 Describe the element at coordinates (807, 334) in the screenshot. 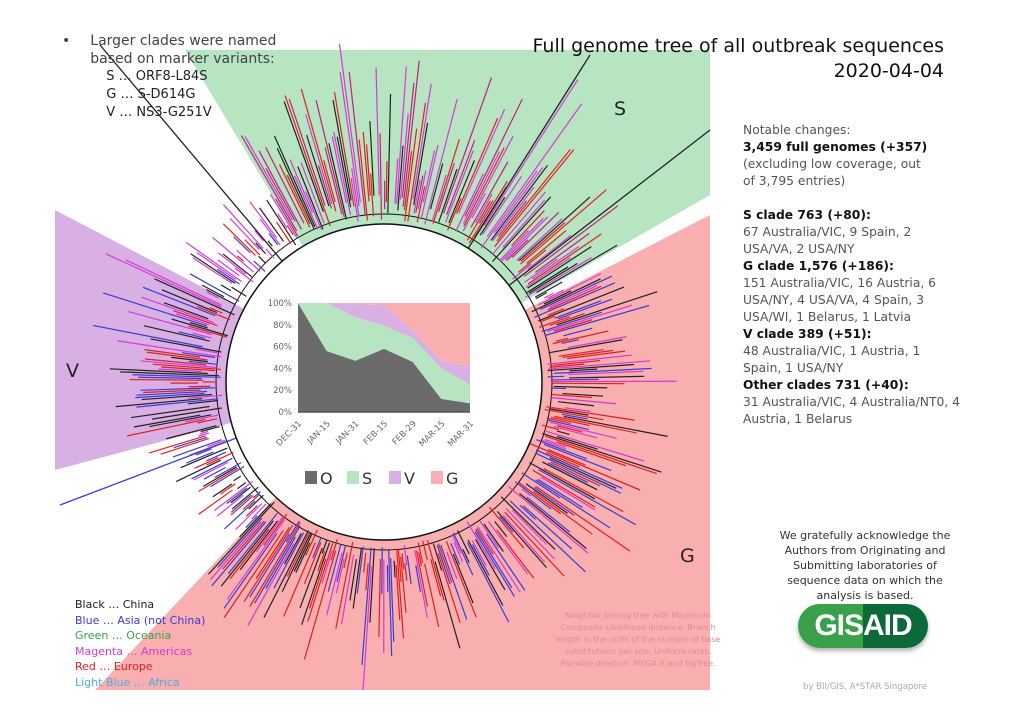

I see `clade-v-title: V clade 389 (+51):` at that location.